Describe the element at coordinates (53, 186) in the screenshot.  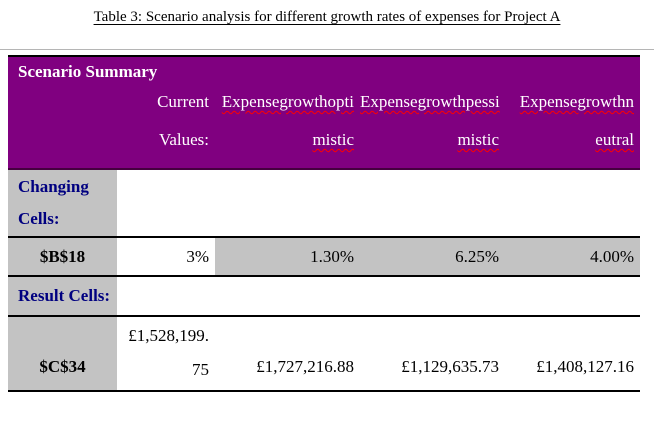
I see `changing-cells-label-line1: Changing` at that location.